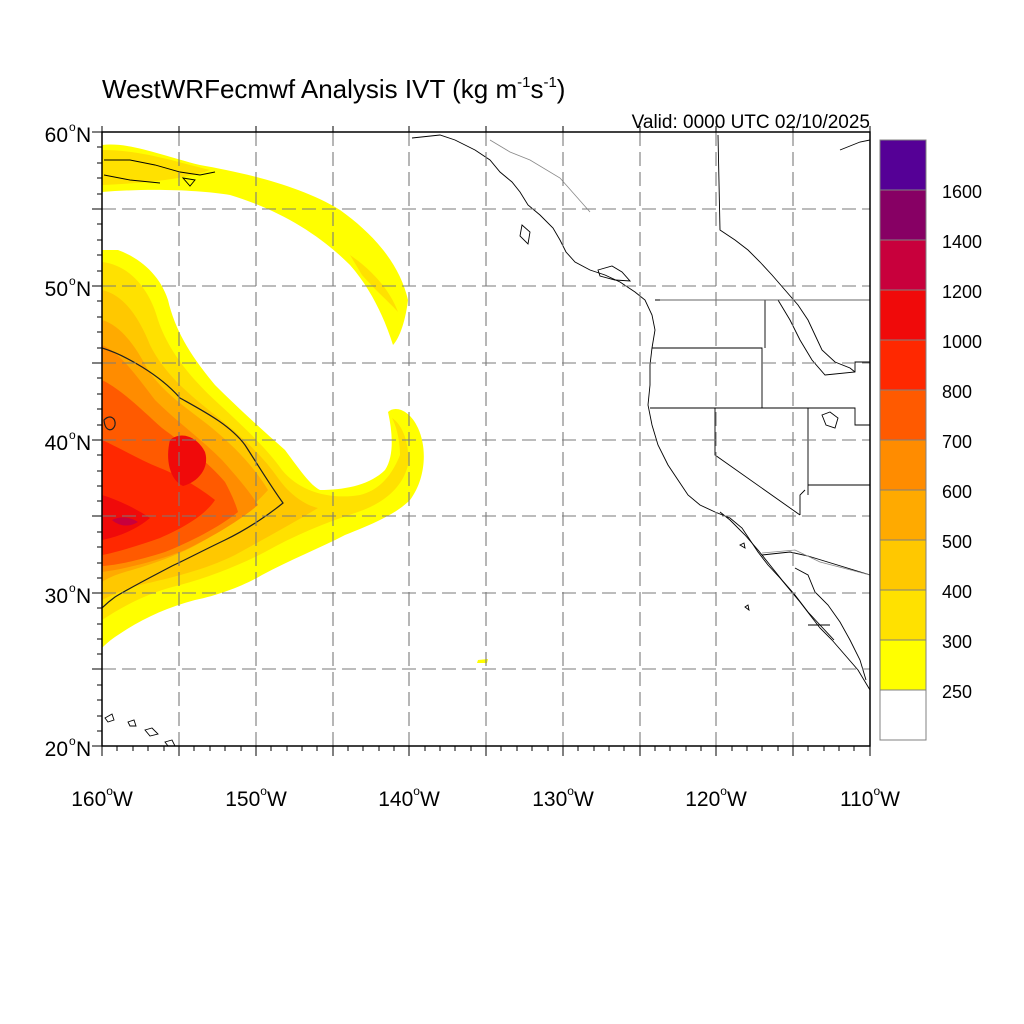 This screenshot has width=1024, height=1024. What do you see at coordinates (930, 440) in the screenshot?
I see `colorbar: 250 300 400 500 600 700 800 1000 1200 1400 1600` at bounding box center [930, 440].